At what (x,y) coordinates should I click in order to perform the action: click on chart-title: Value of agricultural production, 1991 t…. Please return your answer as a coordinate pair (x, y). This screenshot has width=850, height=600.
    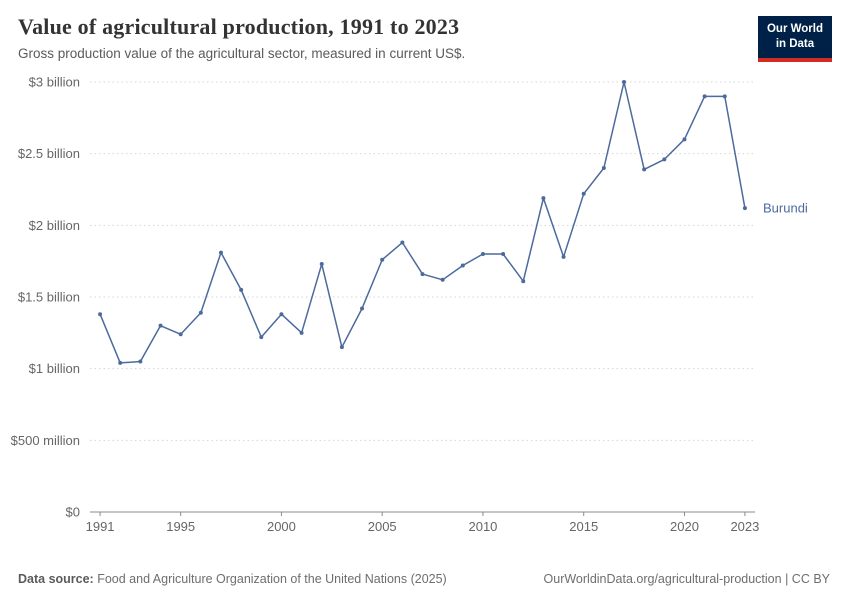
    Looking at the image, I should click on (239, 26).